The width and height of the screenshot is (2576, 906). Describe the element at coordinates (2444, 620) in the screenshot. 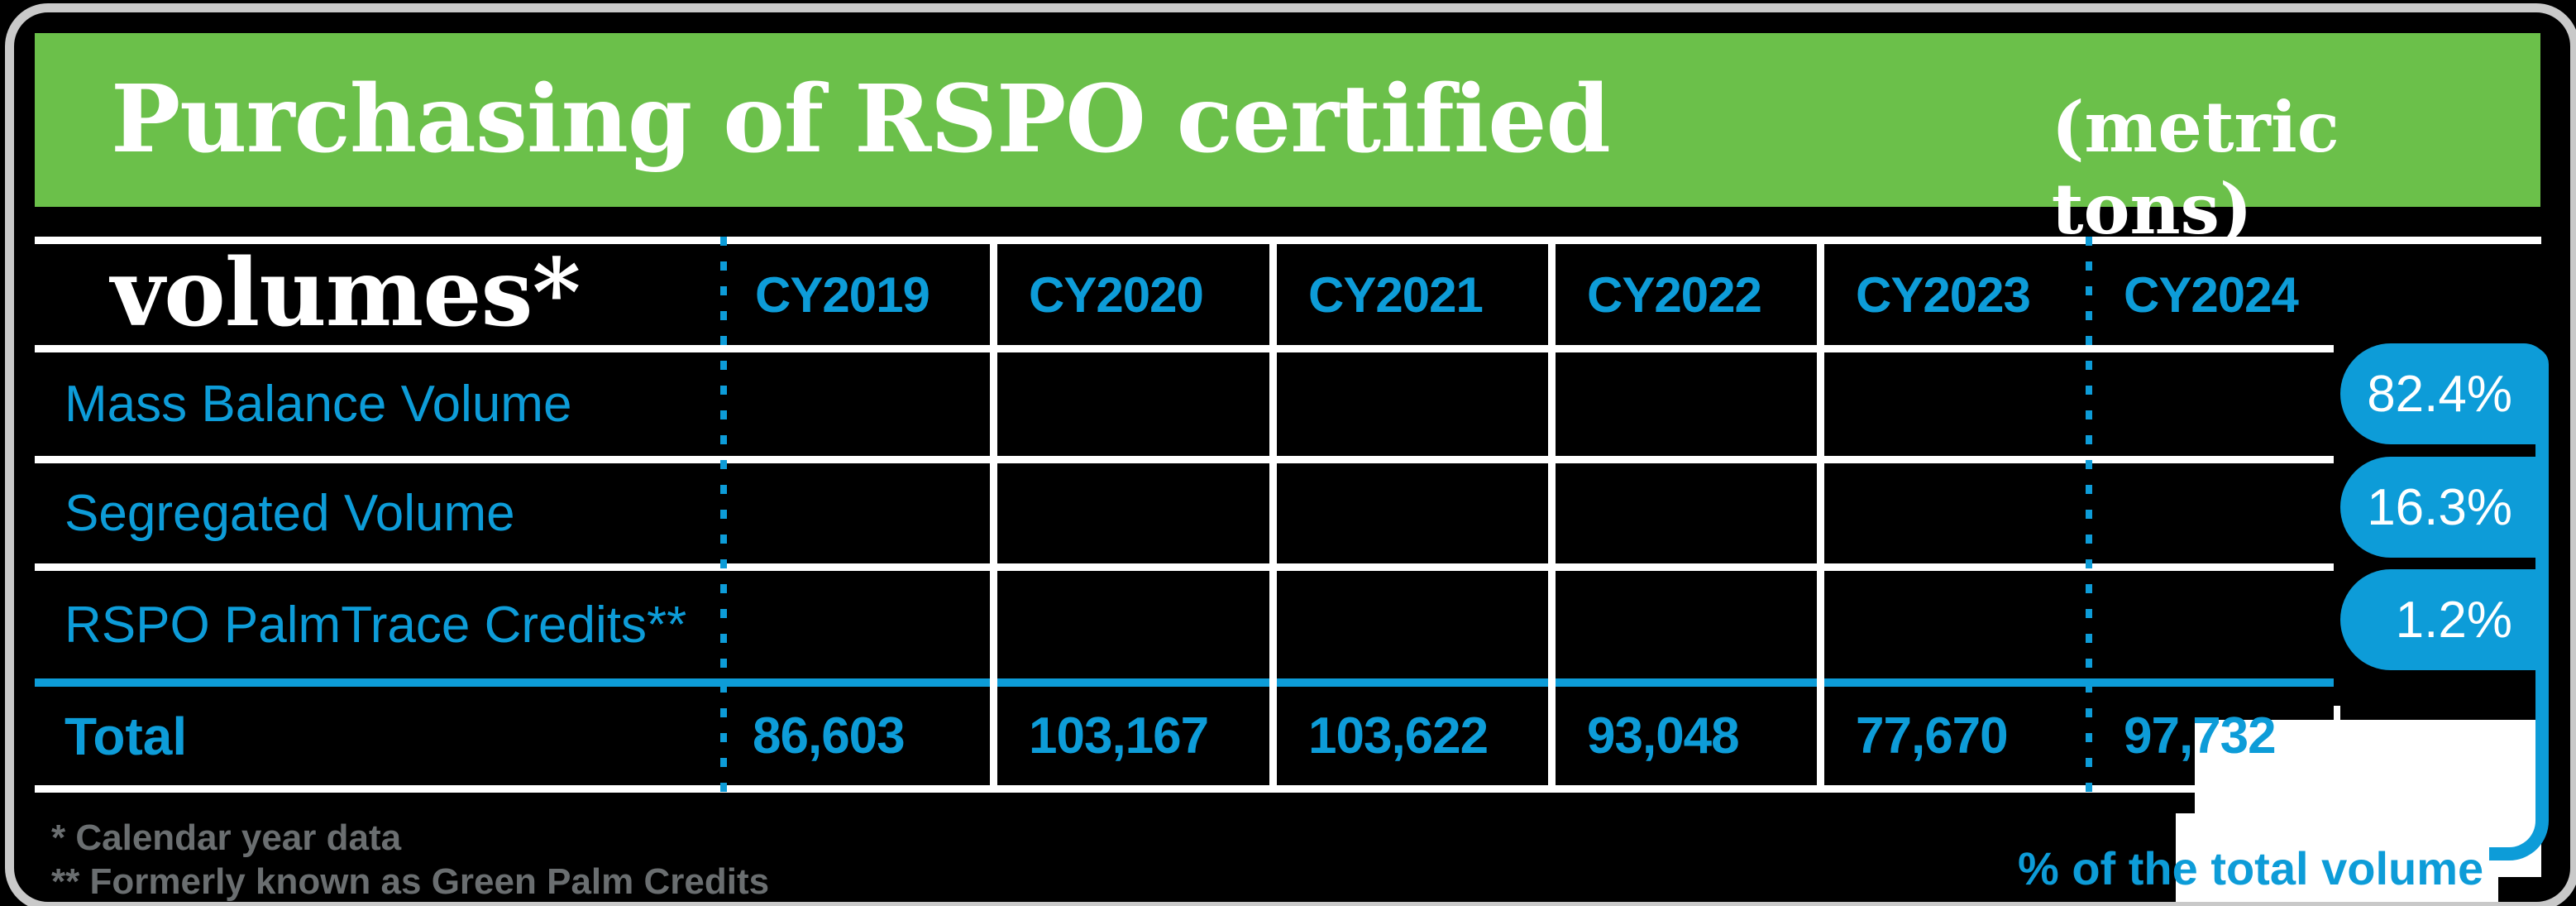

I see `percent-badge-palmtrace: 1.2%` at that location.